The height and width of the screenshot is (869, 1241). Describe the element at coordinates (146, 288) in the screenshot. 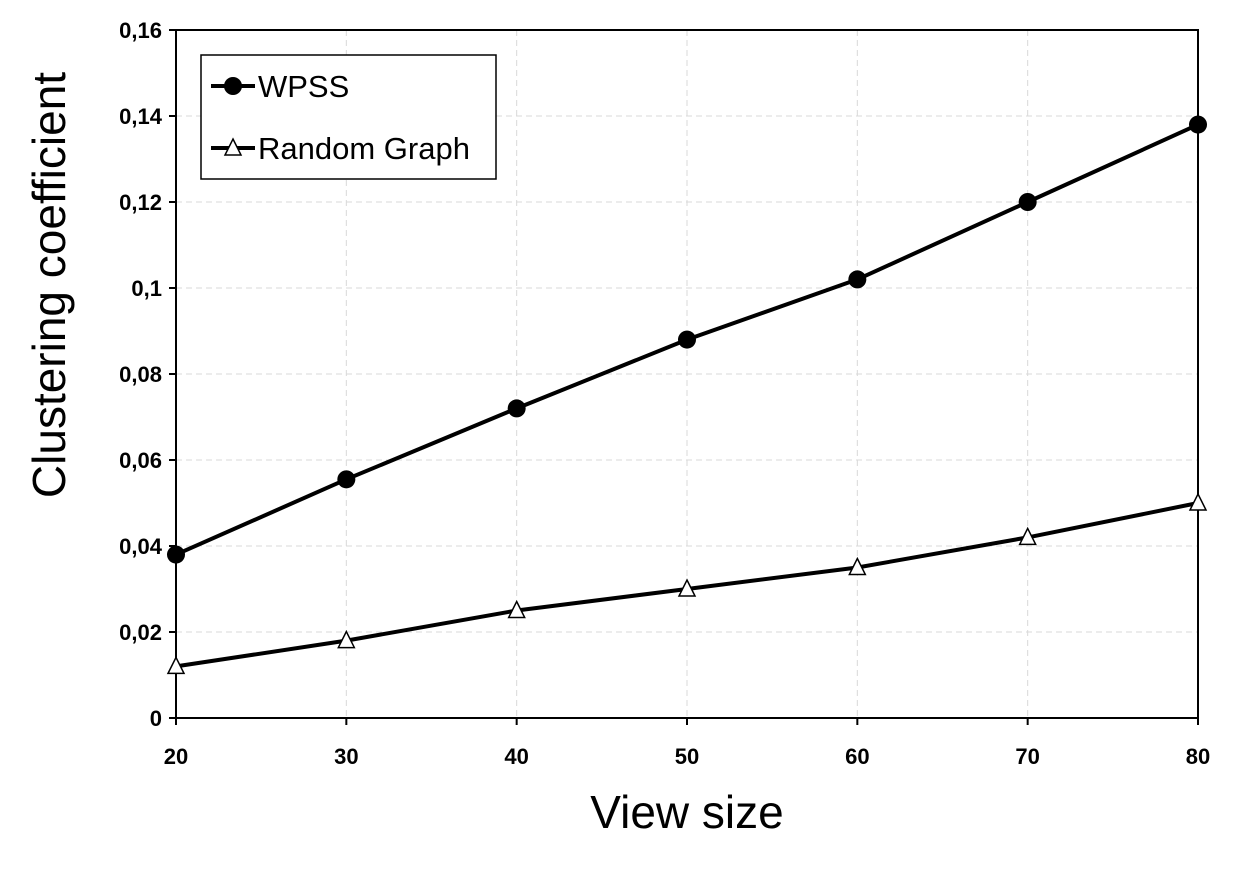

I see `y-tick-label: 0,1` at that location.